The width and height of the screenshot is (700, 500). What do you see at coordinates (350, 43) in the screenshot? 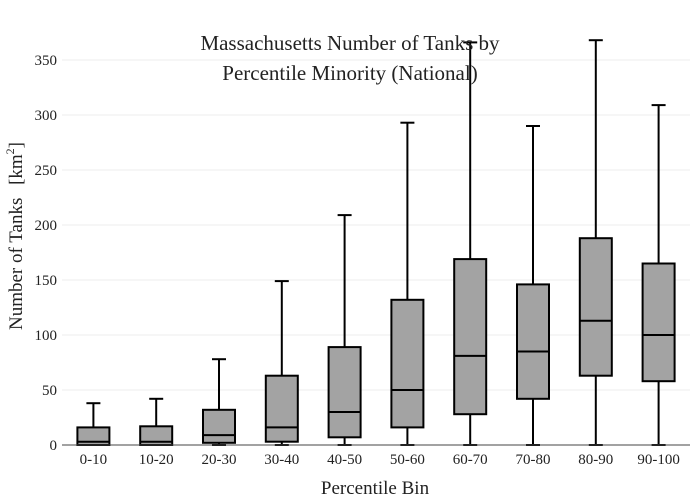
I see `chart-title-line-1: Massachusetts Number of Tanks by` at bounding box center [350, 43].